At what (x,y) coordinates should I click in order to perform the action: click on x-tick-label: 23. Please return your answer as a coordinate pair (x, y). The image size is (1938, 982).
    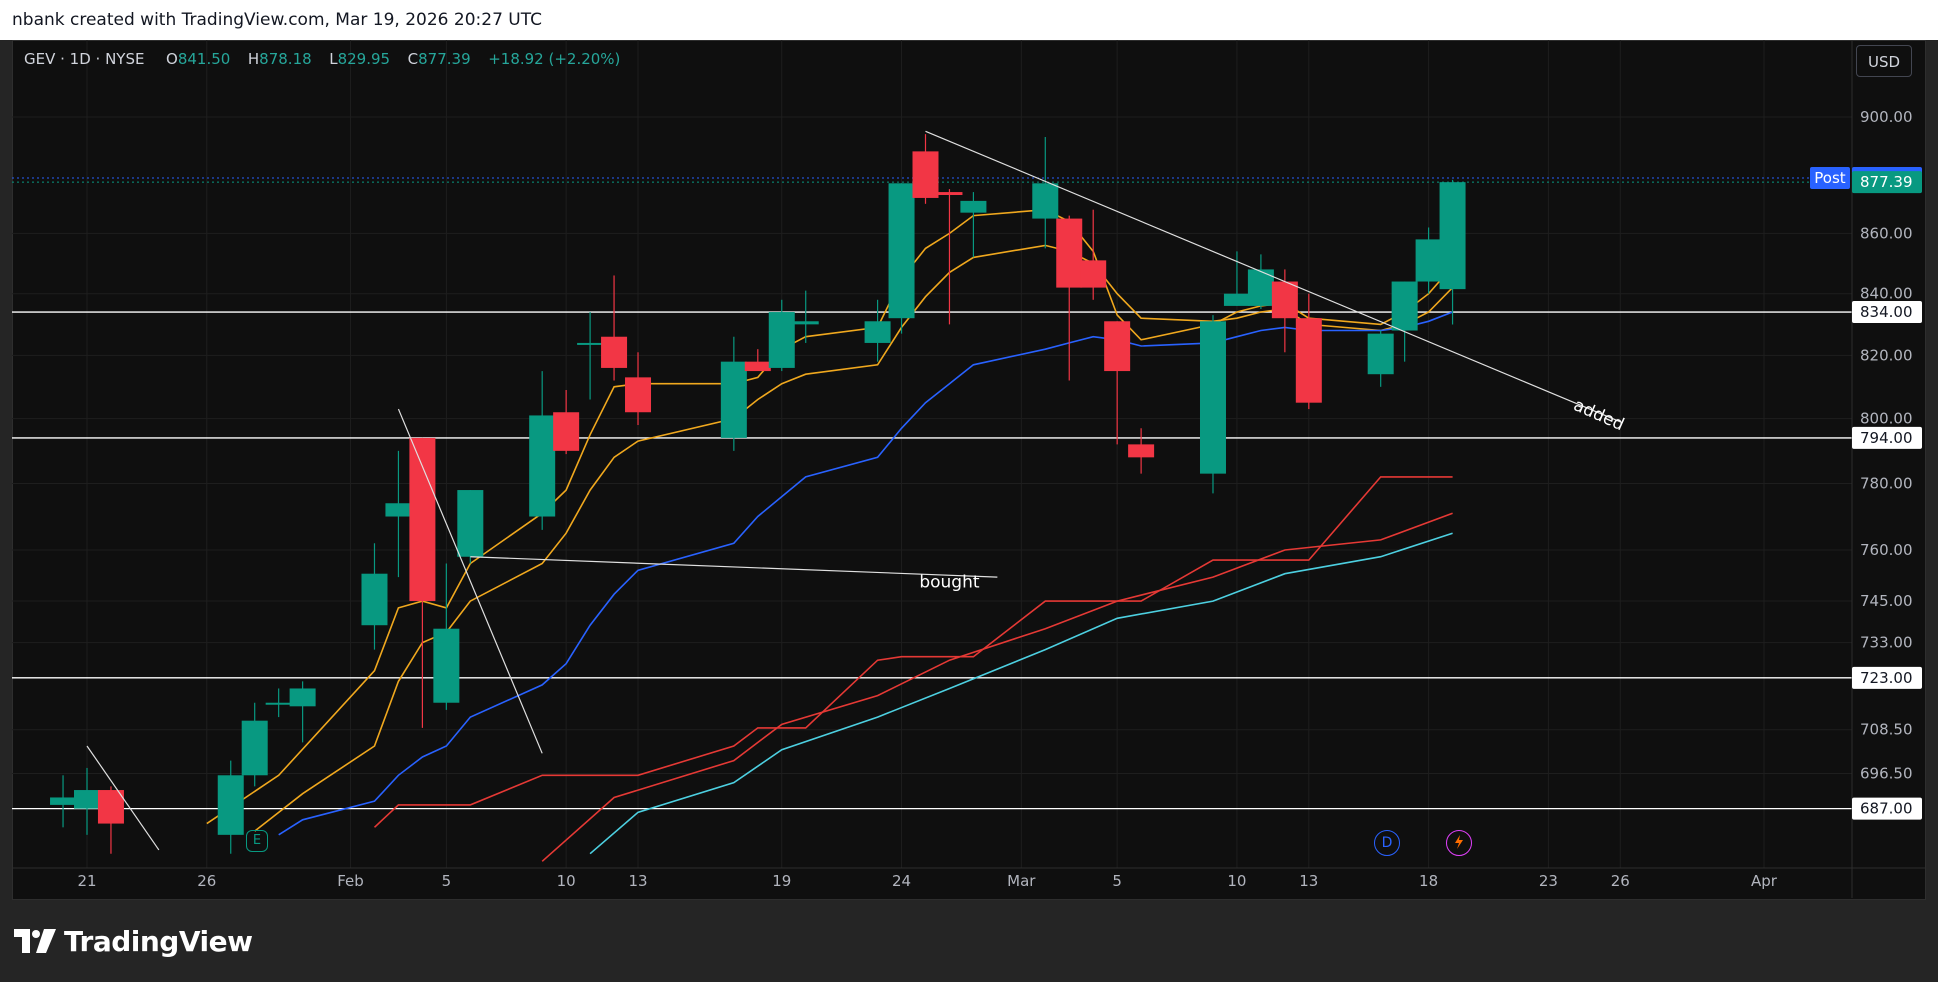
    Looking at the image, I should click on (1548, 881).